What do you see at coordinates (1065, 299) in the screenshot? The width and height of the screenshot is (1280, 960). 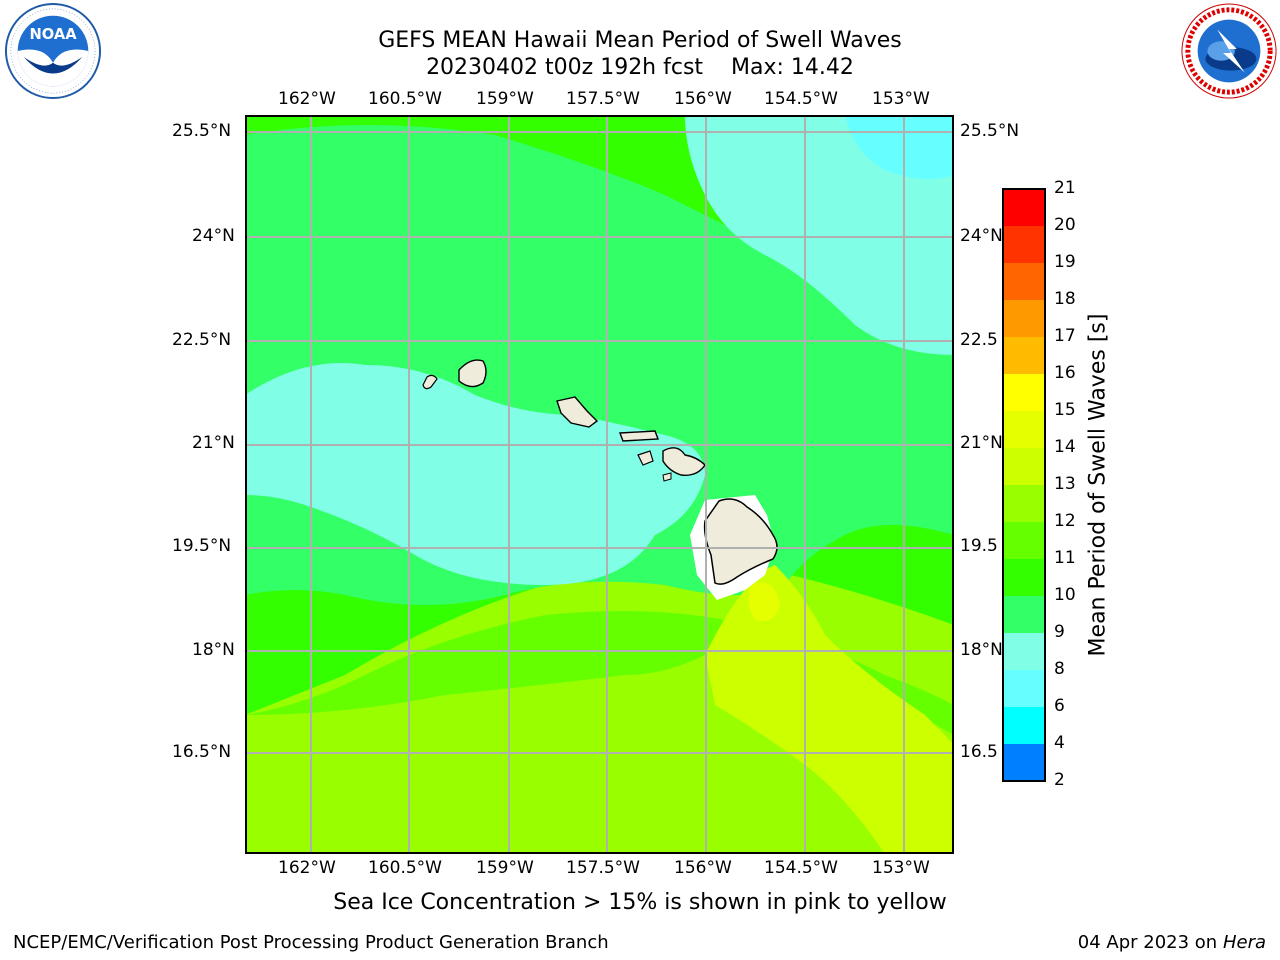 I see `colorbar-tick-label: 18` at bounding box center [1065, 299].